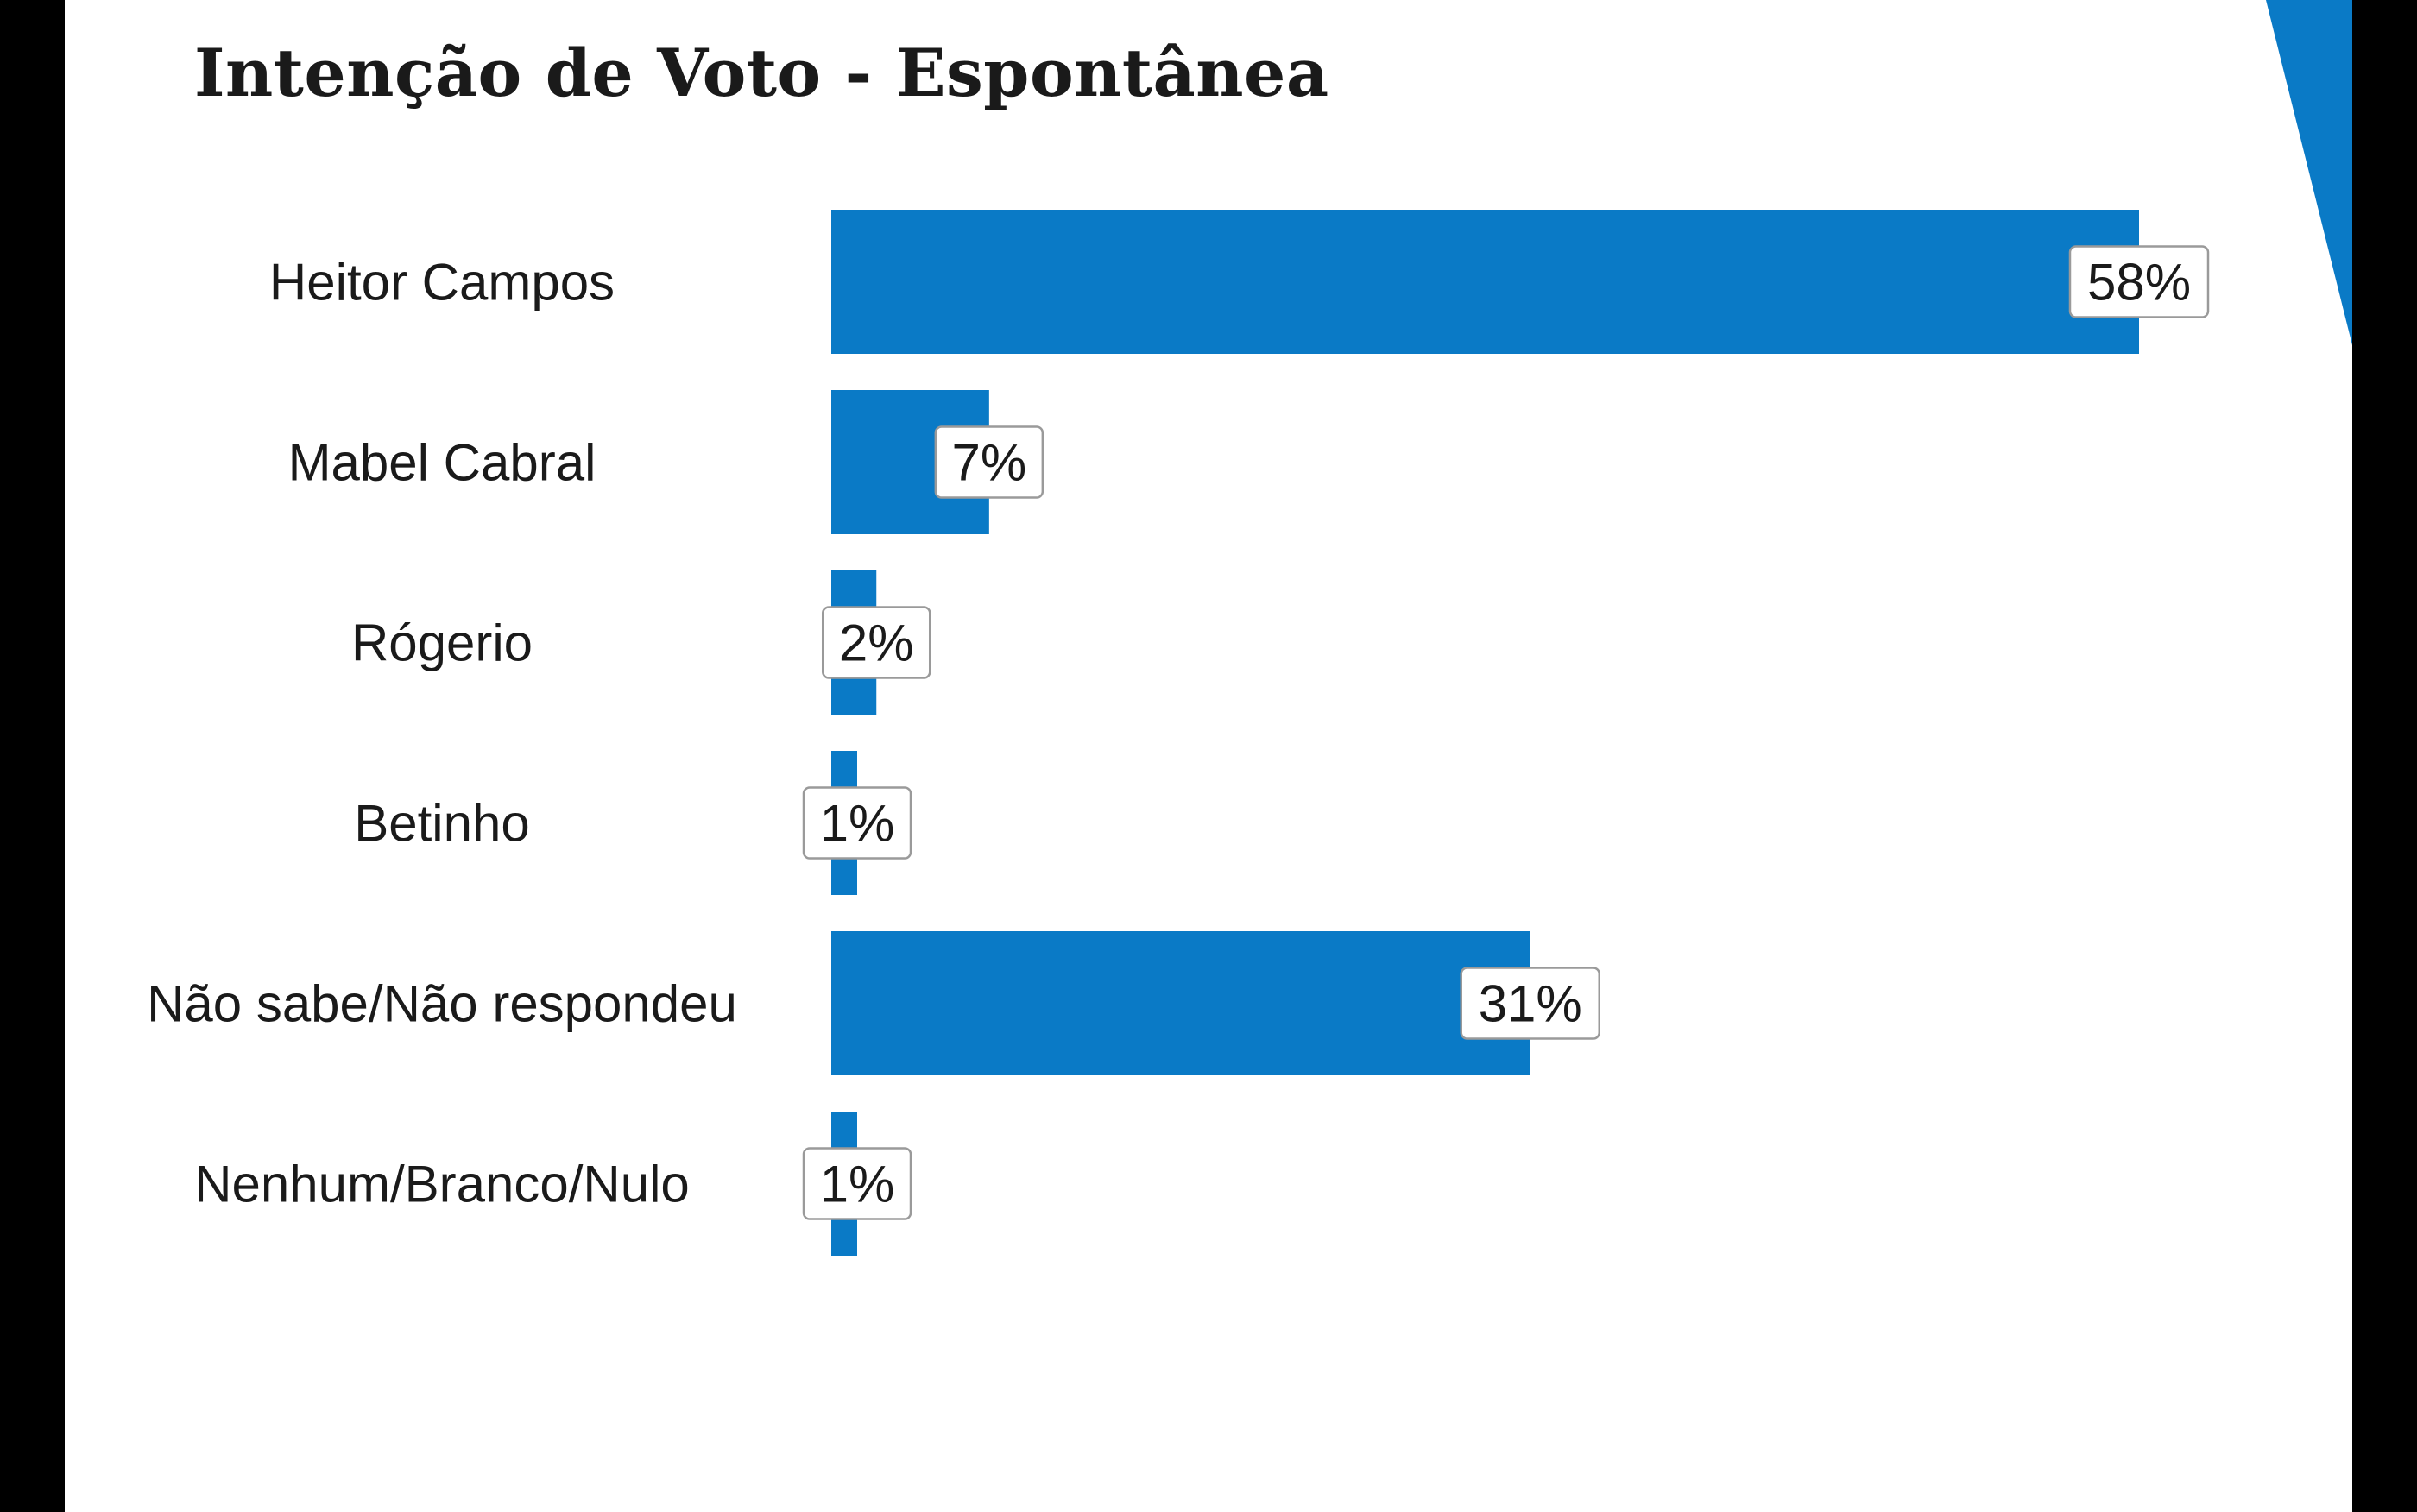  I want to click on category-label: Nenhum/Branco/Nulo, so click(442, 1185).